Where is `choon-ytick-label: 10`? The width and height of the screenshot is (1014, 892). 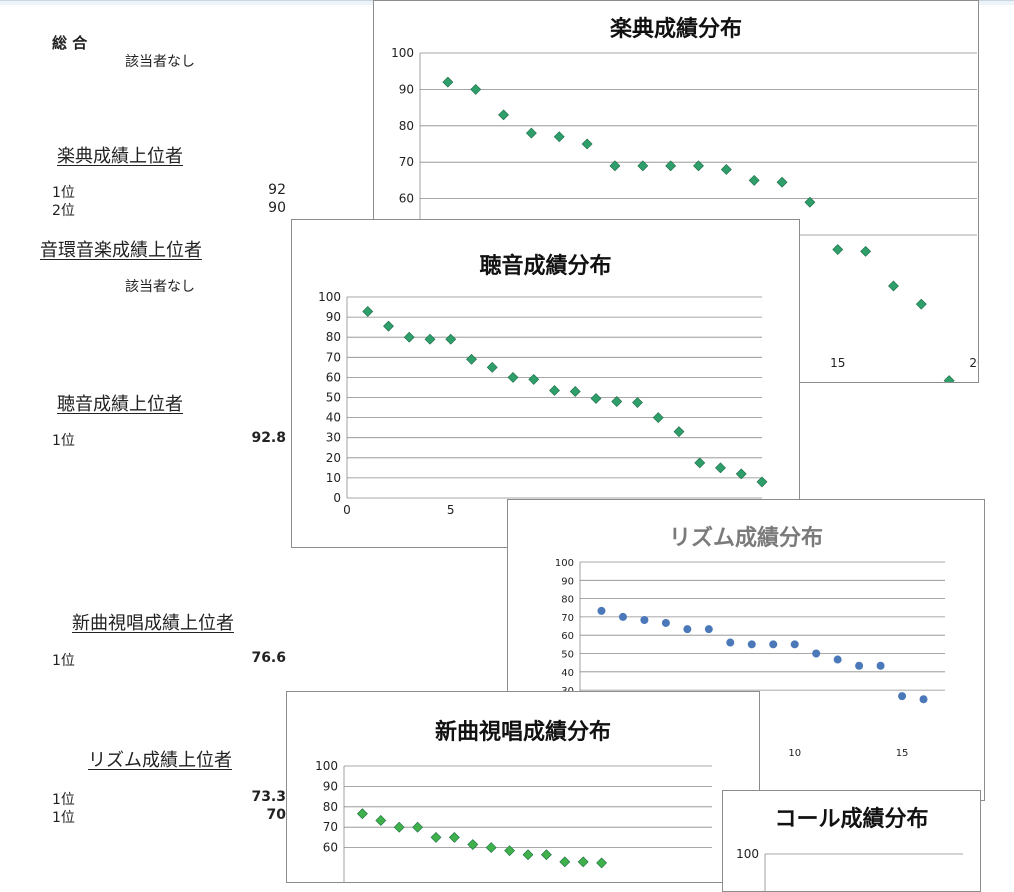
choon-ytick-label: 10 is located at coordinates (333, 478).